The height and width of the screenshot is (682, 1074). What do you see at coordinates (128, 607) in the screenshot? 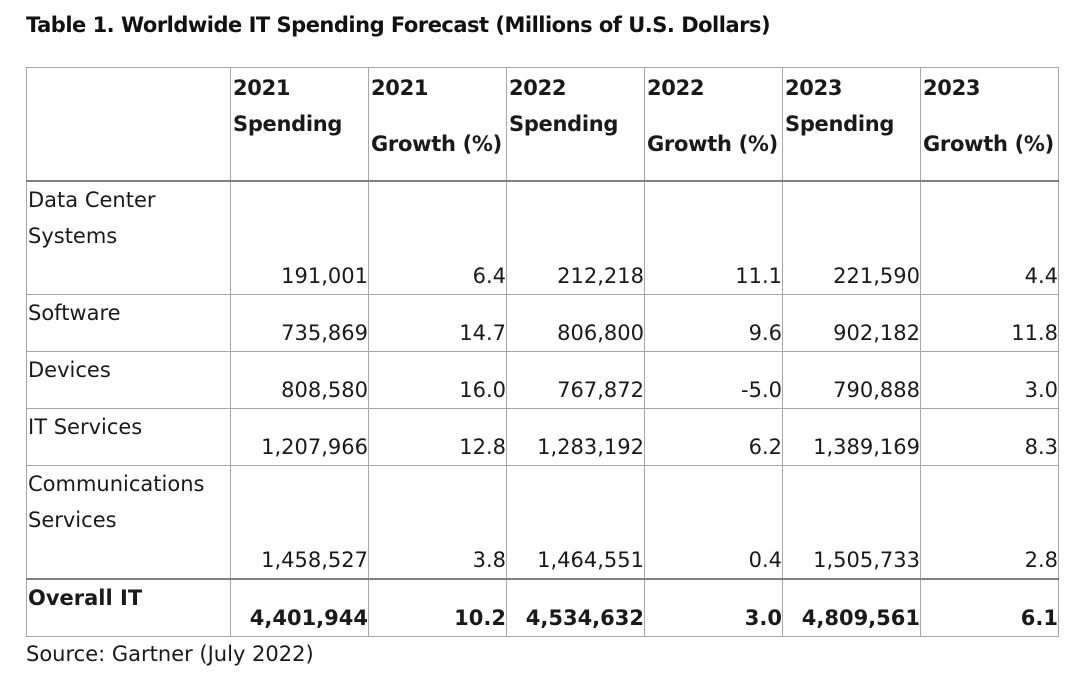
I see `total-label: Overall IT` at bounding box center [128, 607].